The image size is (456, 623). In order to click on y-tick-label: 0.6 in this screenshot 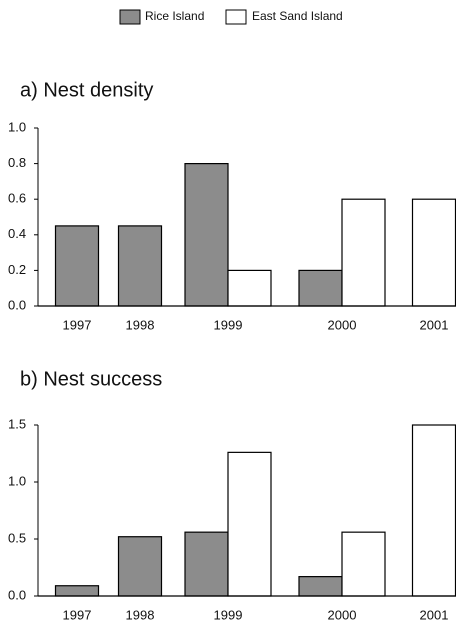, I will do `click(17, 198)`.